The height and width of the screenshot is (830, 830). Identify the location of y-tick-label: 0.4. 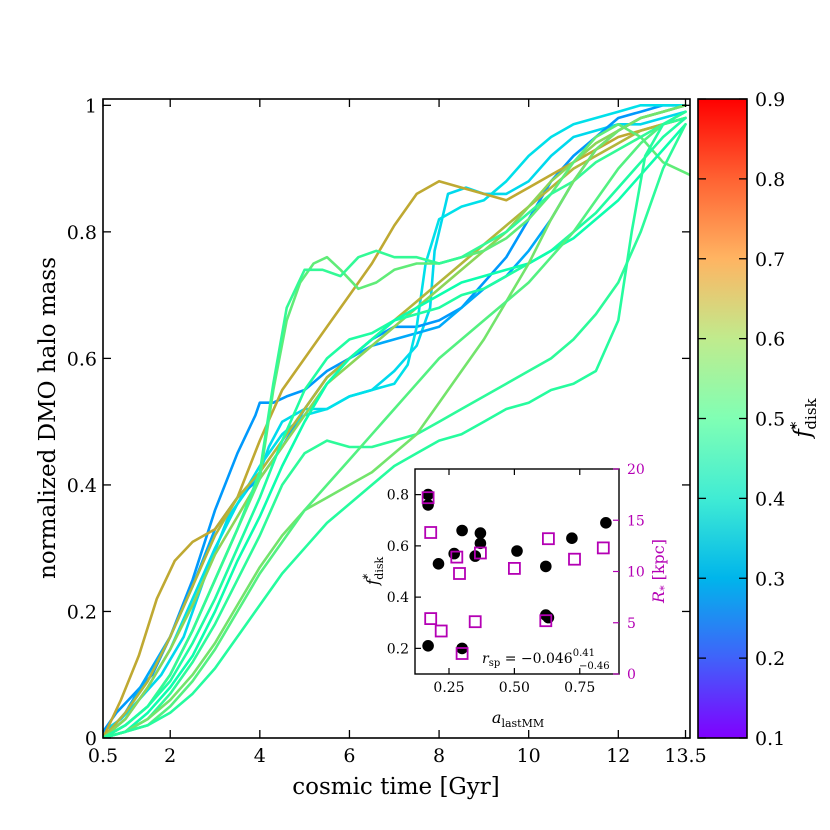
(82, 486).